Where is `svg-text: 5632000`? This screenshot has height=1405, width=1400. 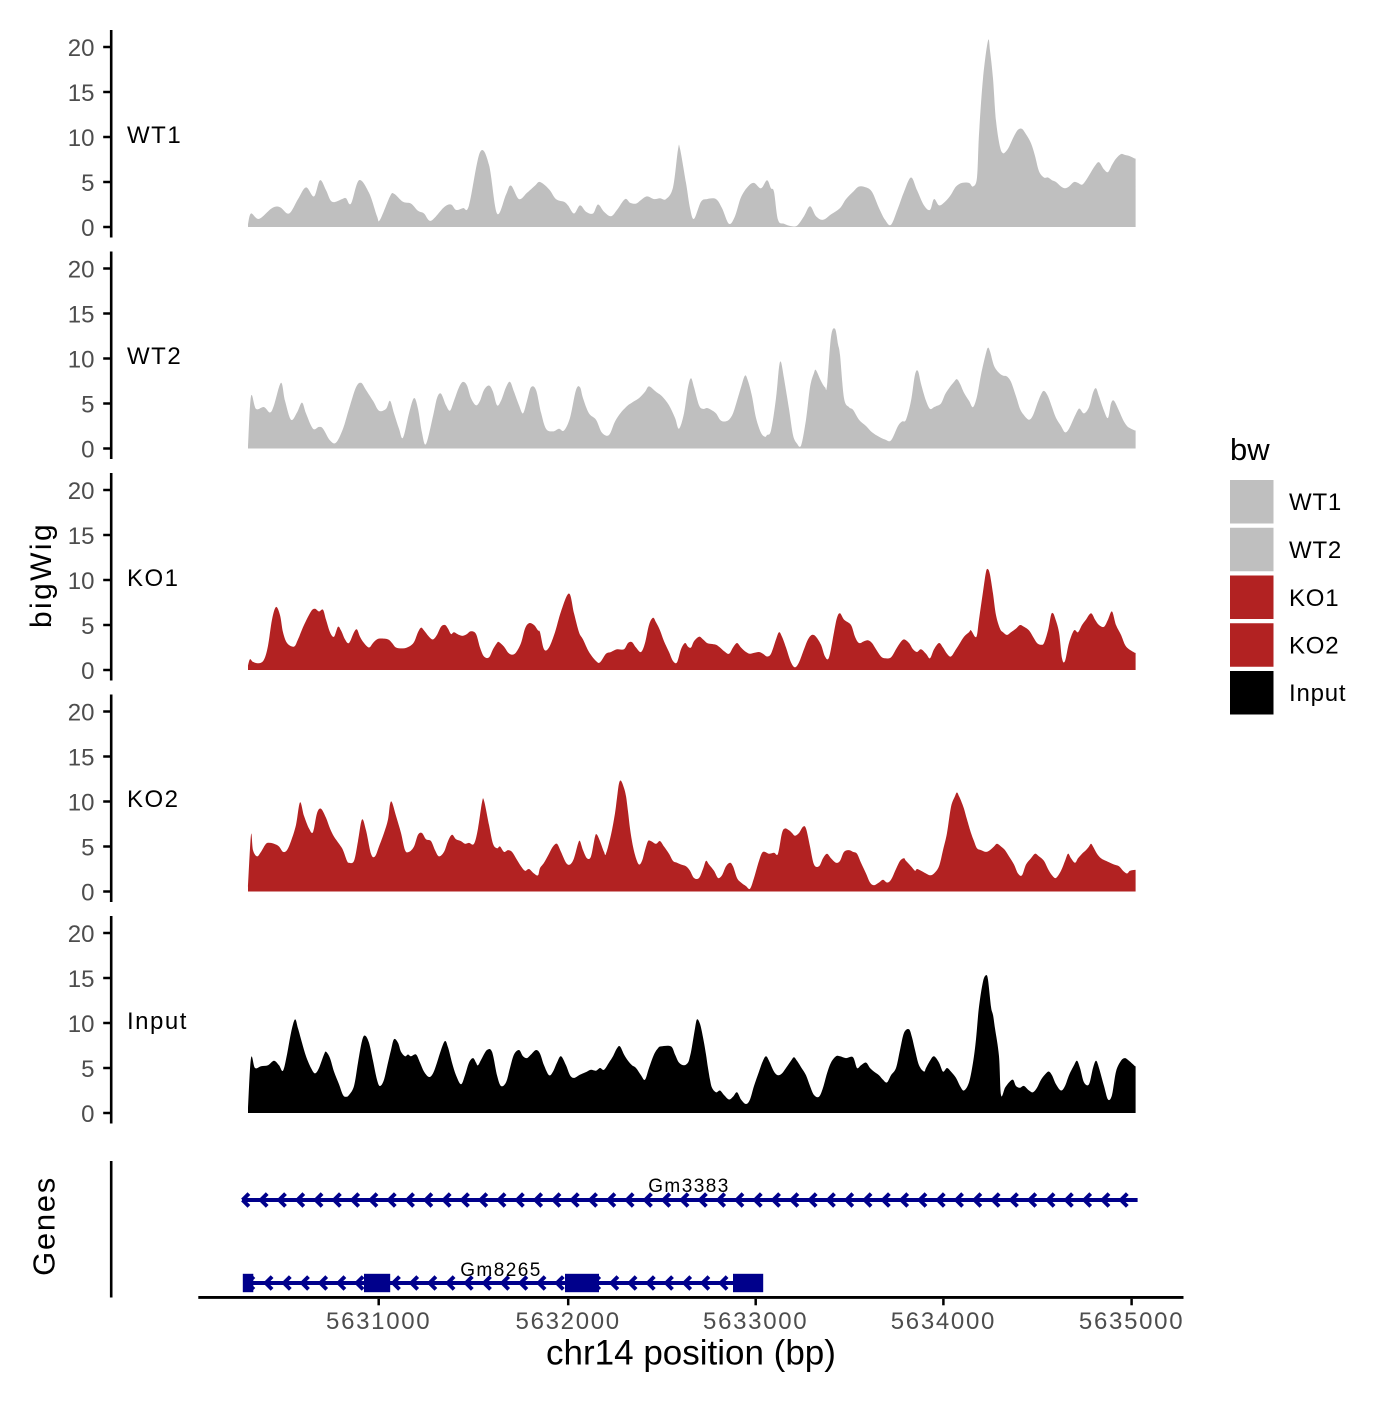
svg-text: 5632000 is located at coordinates (568, 1321).